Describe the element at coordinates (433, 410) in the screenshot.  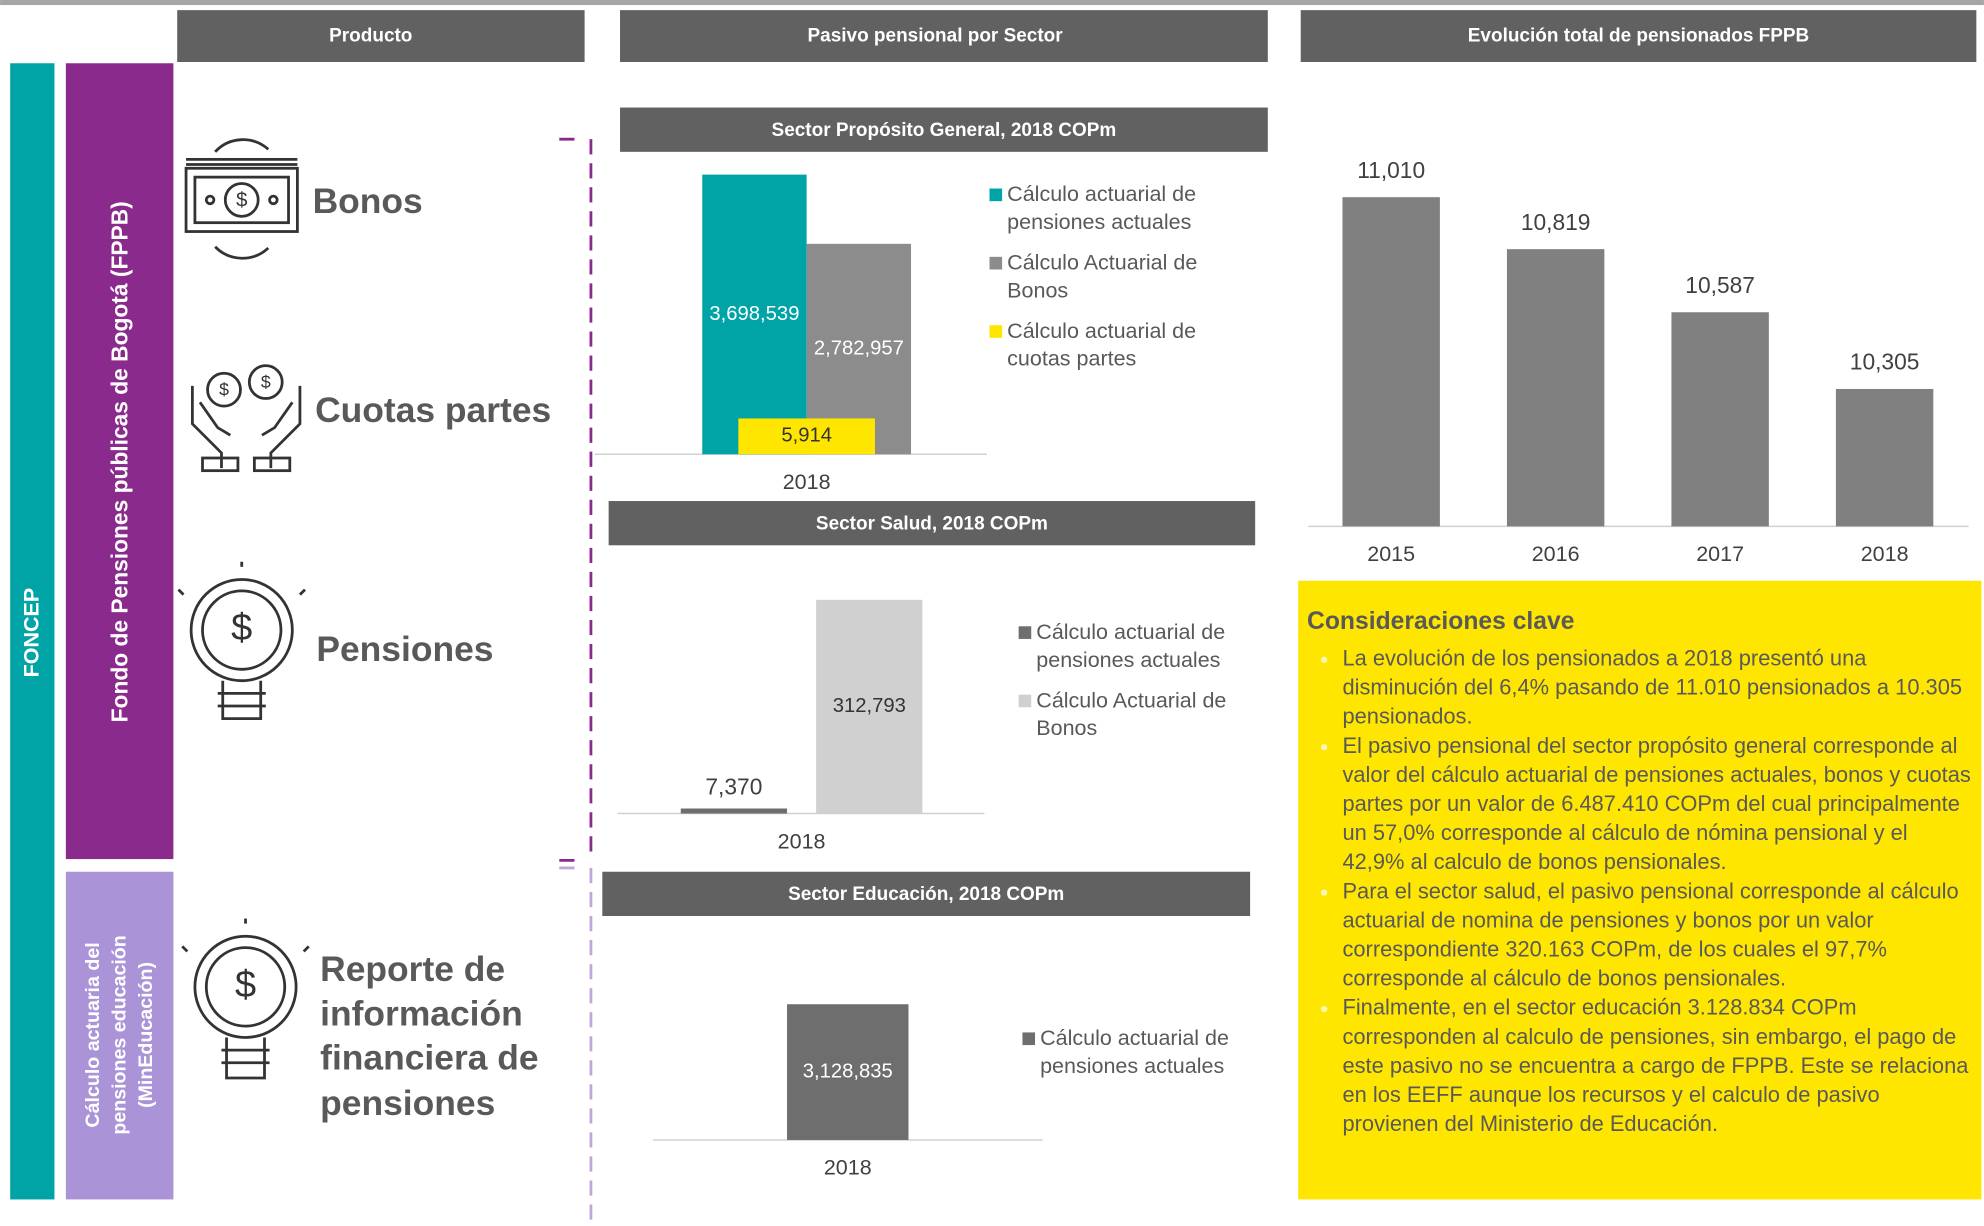
I see `product-label: Cuotas partes` at that location.